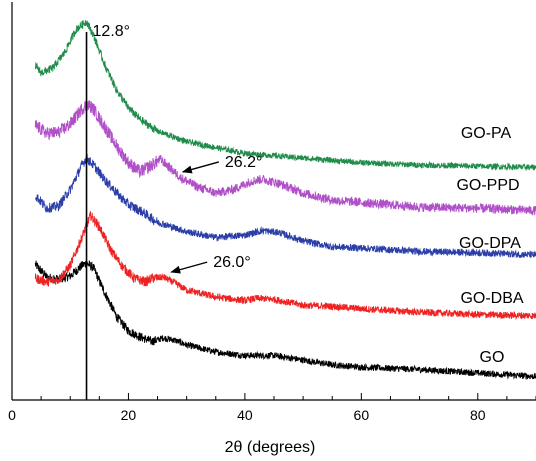  Describe the element at coordinates (478, 415) in the screenshot. I see `x-tick-label-80: 80` at that location.